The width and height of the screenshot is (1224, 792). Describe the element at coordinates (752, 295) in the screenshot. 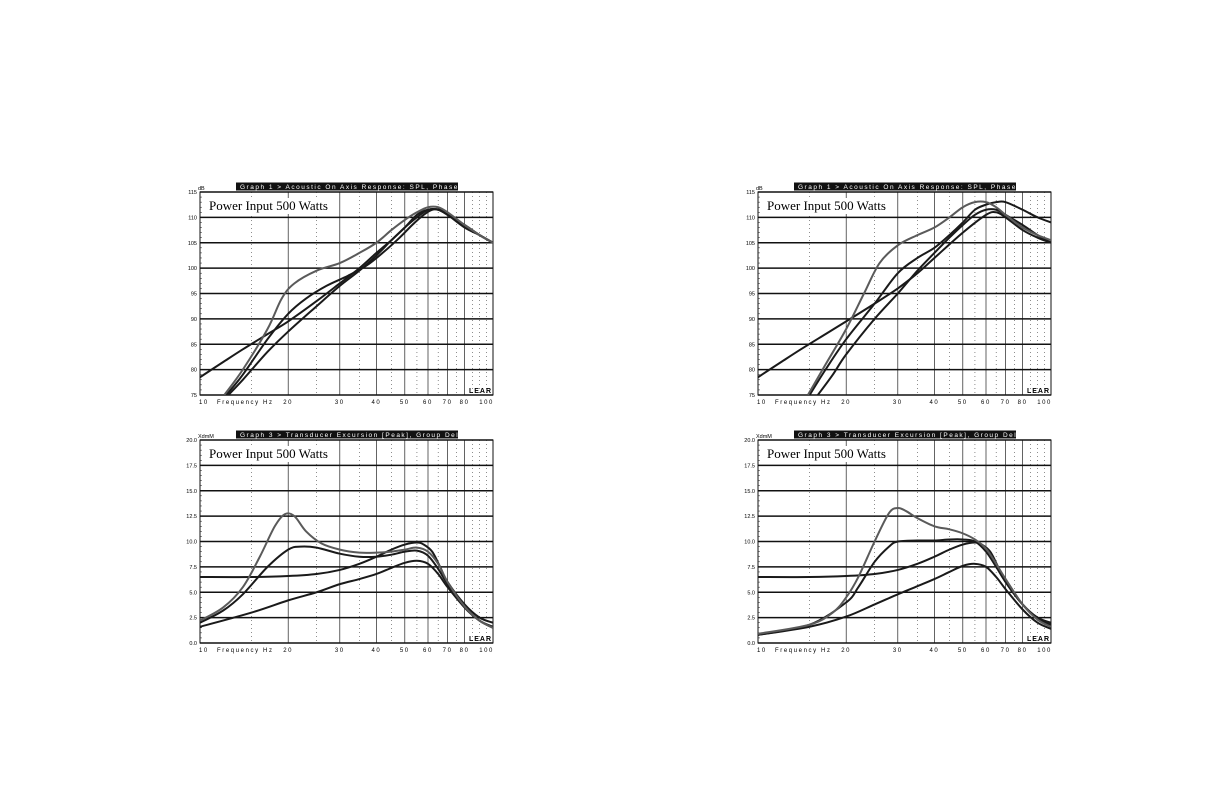

I see `y-tick-label: 95` at that location.